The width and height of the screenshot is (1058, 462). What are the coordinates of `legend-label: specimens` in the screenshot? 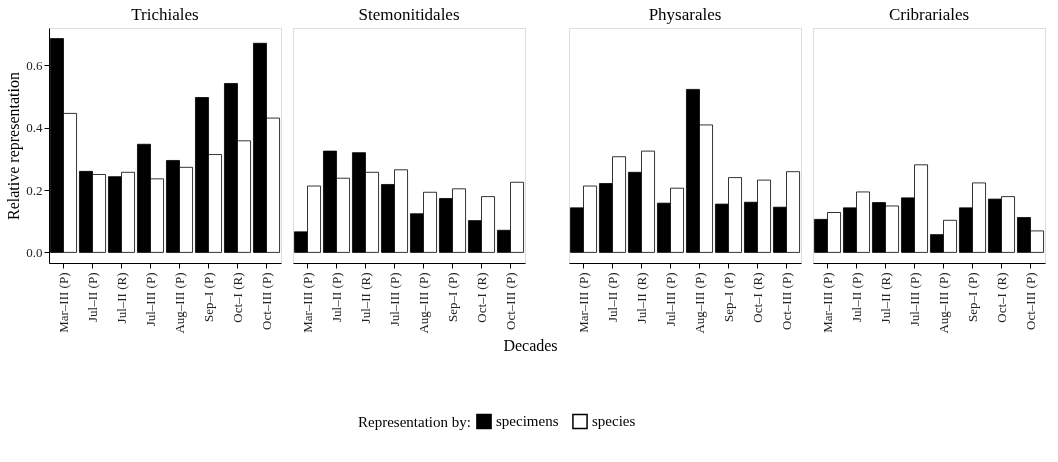 It's located at (527, 421).